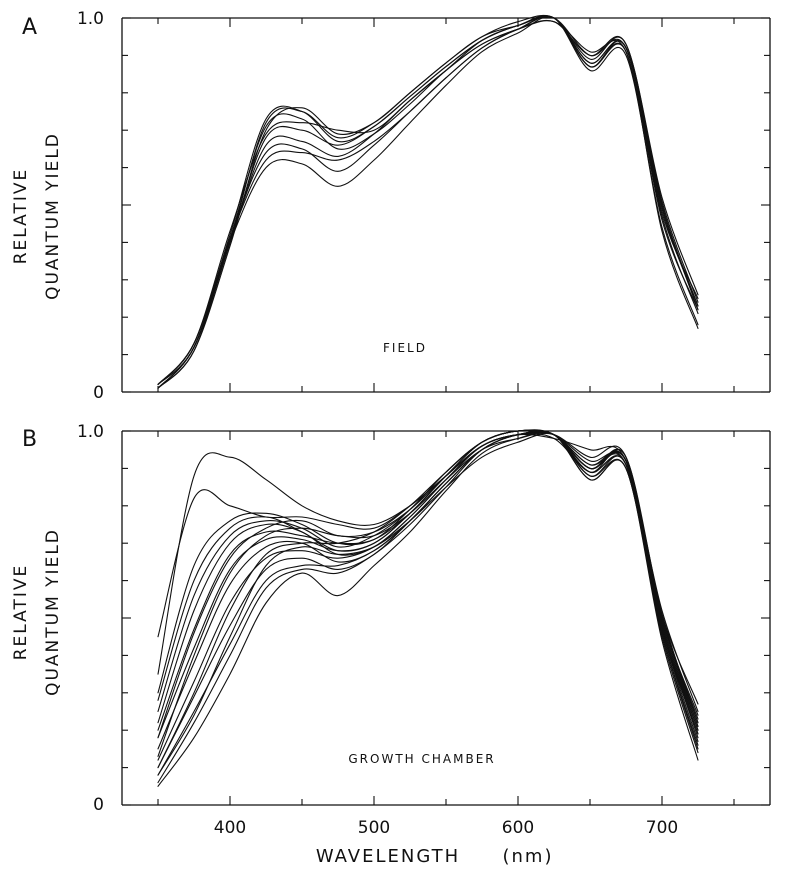 This screenshot has width=788, height=877. Describe the element at coordinates (662, 828) in the screenshot. I see `x-tick-label-700: 700` at that location.